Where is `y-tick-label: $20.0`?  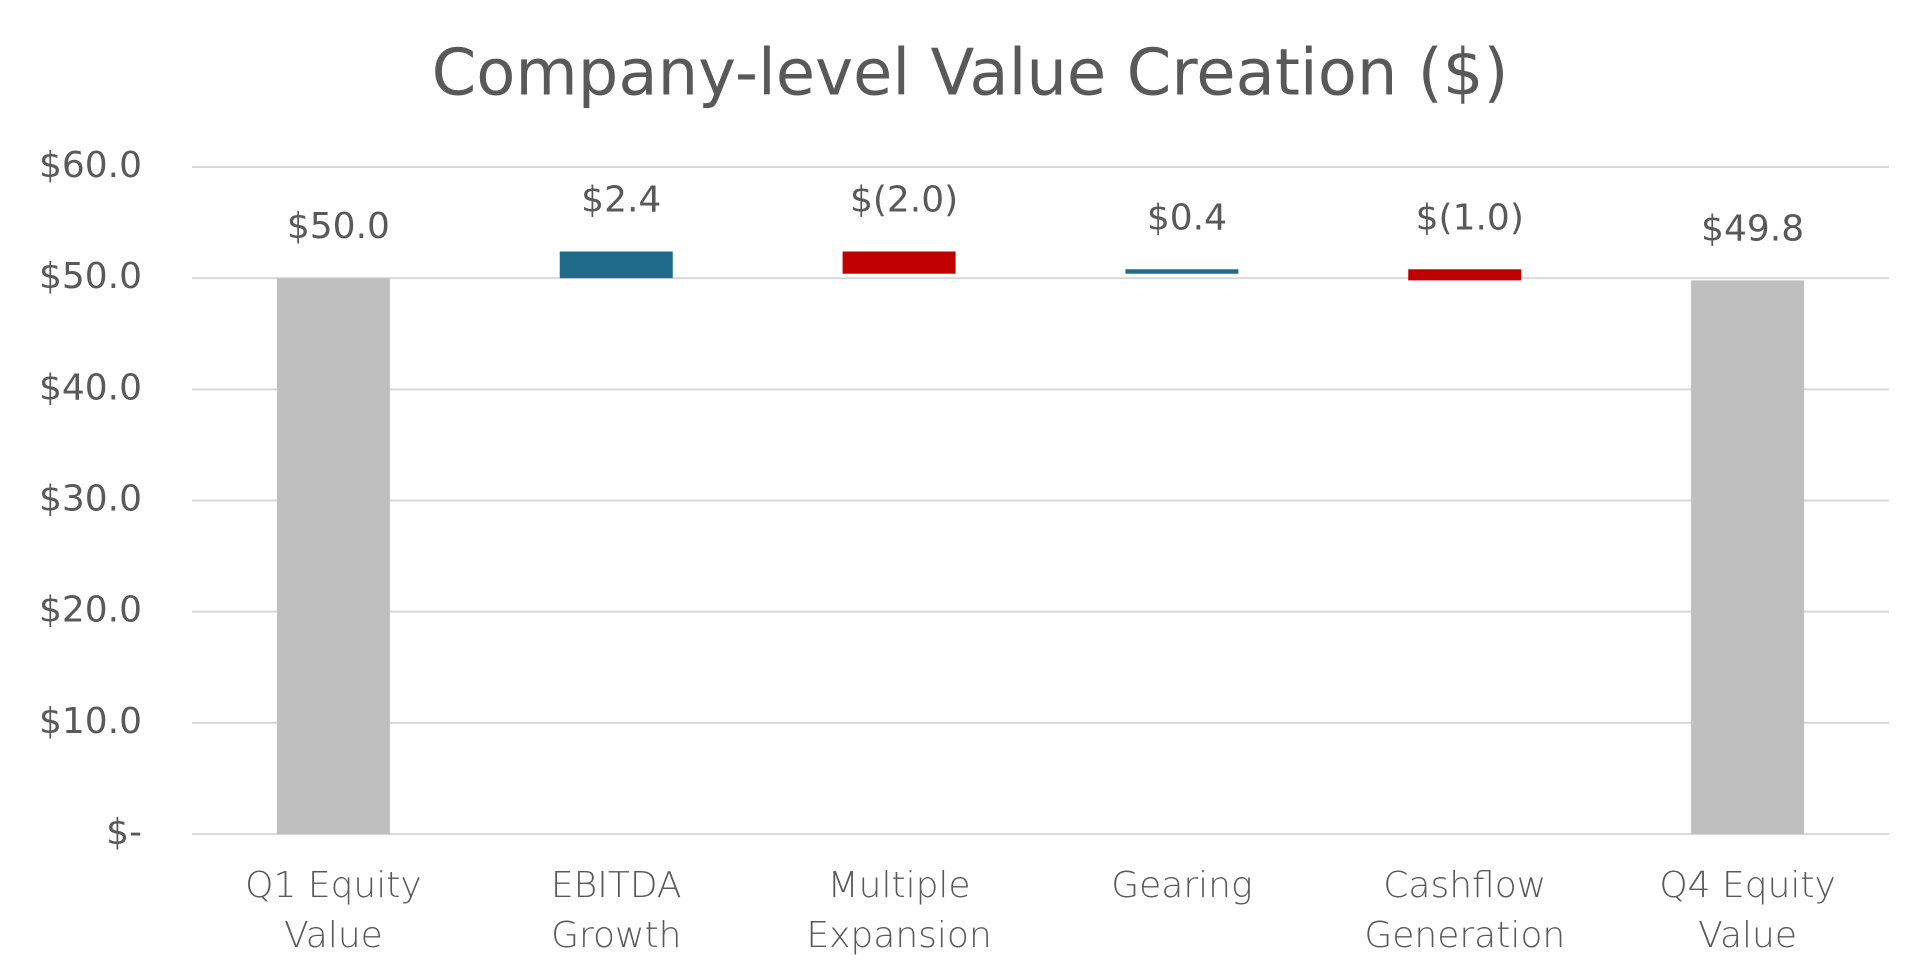
y-tick-label: $20.0 is located at coordinates (90, 610).